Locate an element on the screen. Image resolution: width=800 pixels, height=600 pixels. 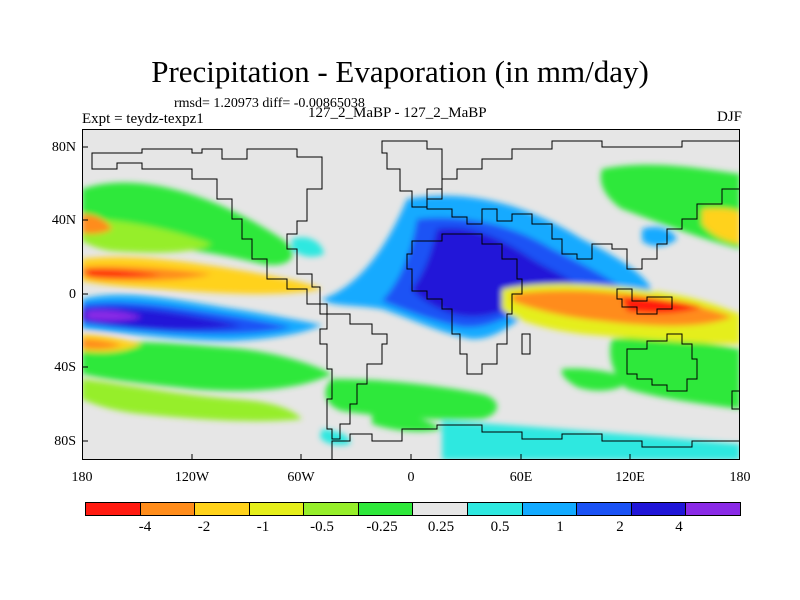
x-tick-label: 120E is located at coordinates (630, 477).